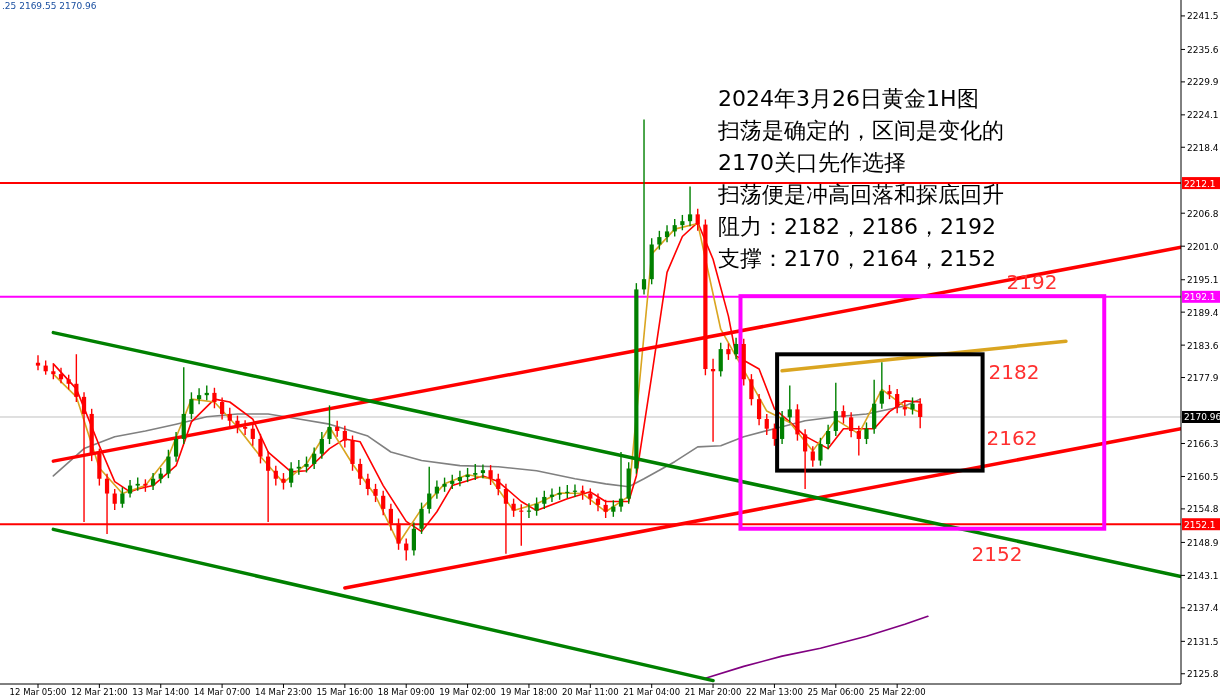 This screenshot has height=697, width=1220. What do you see at coordinates (1203, 213) in the screenshot?
I see `y-tick-label: 2206.8` at bounding box center [1203, 213].